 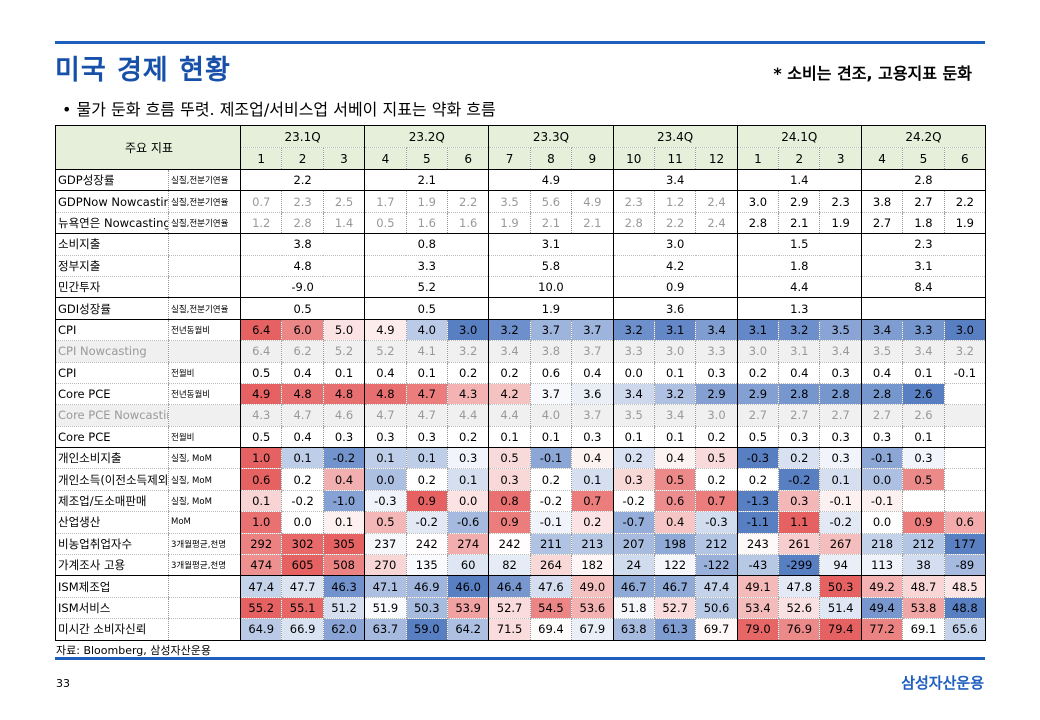 What do you see at coordinates (923, 544) in the screenshot?
I see `cell: 212` at bounding box center [923, 544].